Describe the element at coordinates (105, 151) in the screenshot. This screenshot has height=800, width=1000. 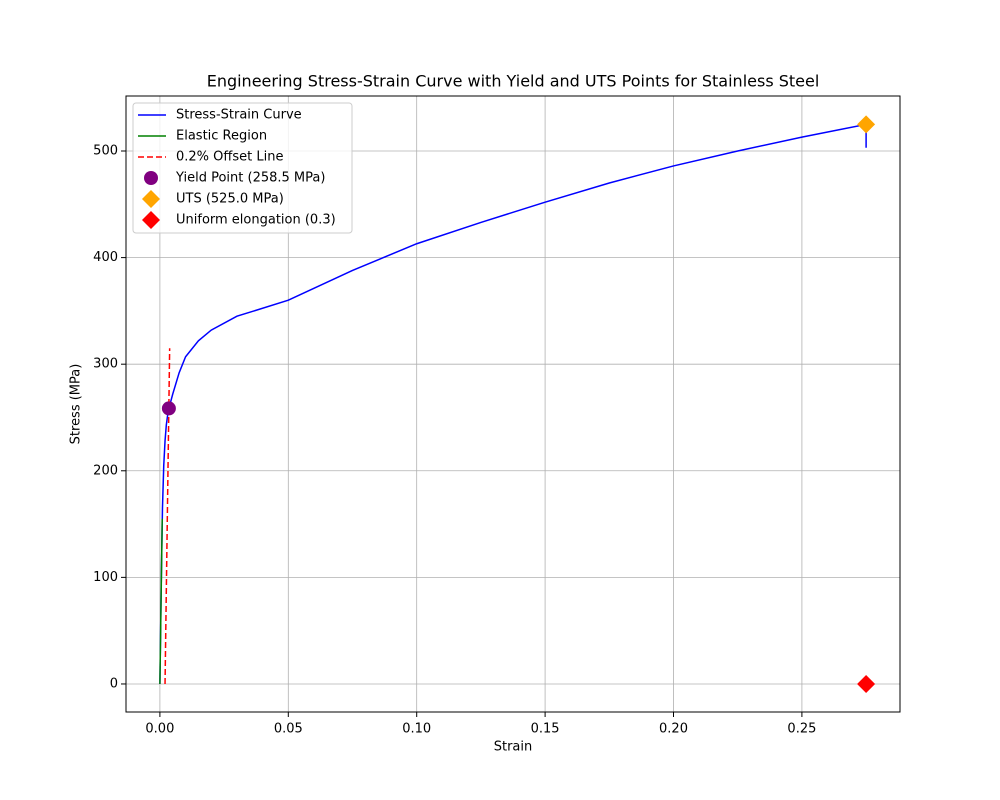
I see `y-tick-label: 500` at that location.